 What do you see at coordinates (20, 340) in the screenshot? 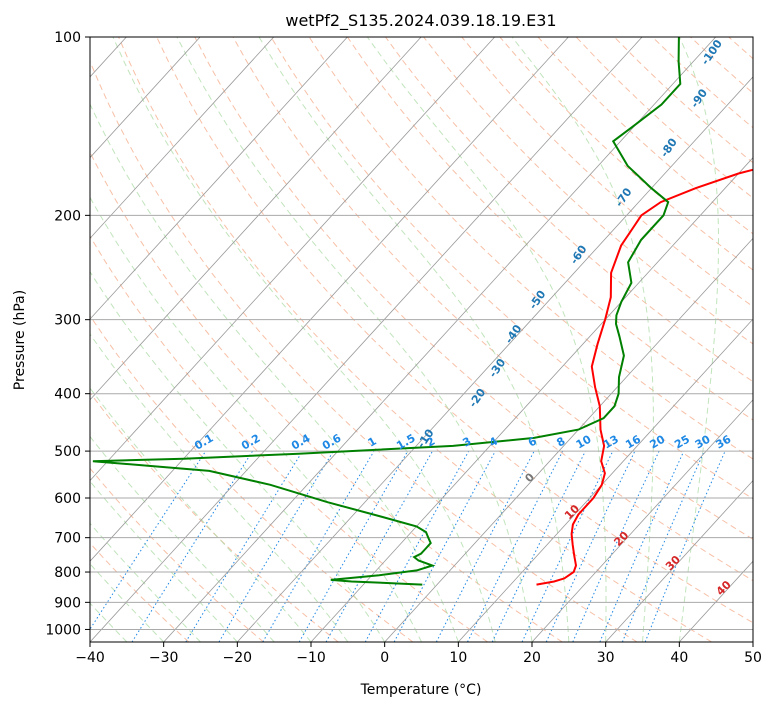
I see `y-axis-label: Pressure (hPa)` at bounding box center [20, 340].